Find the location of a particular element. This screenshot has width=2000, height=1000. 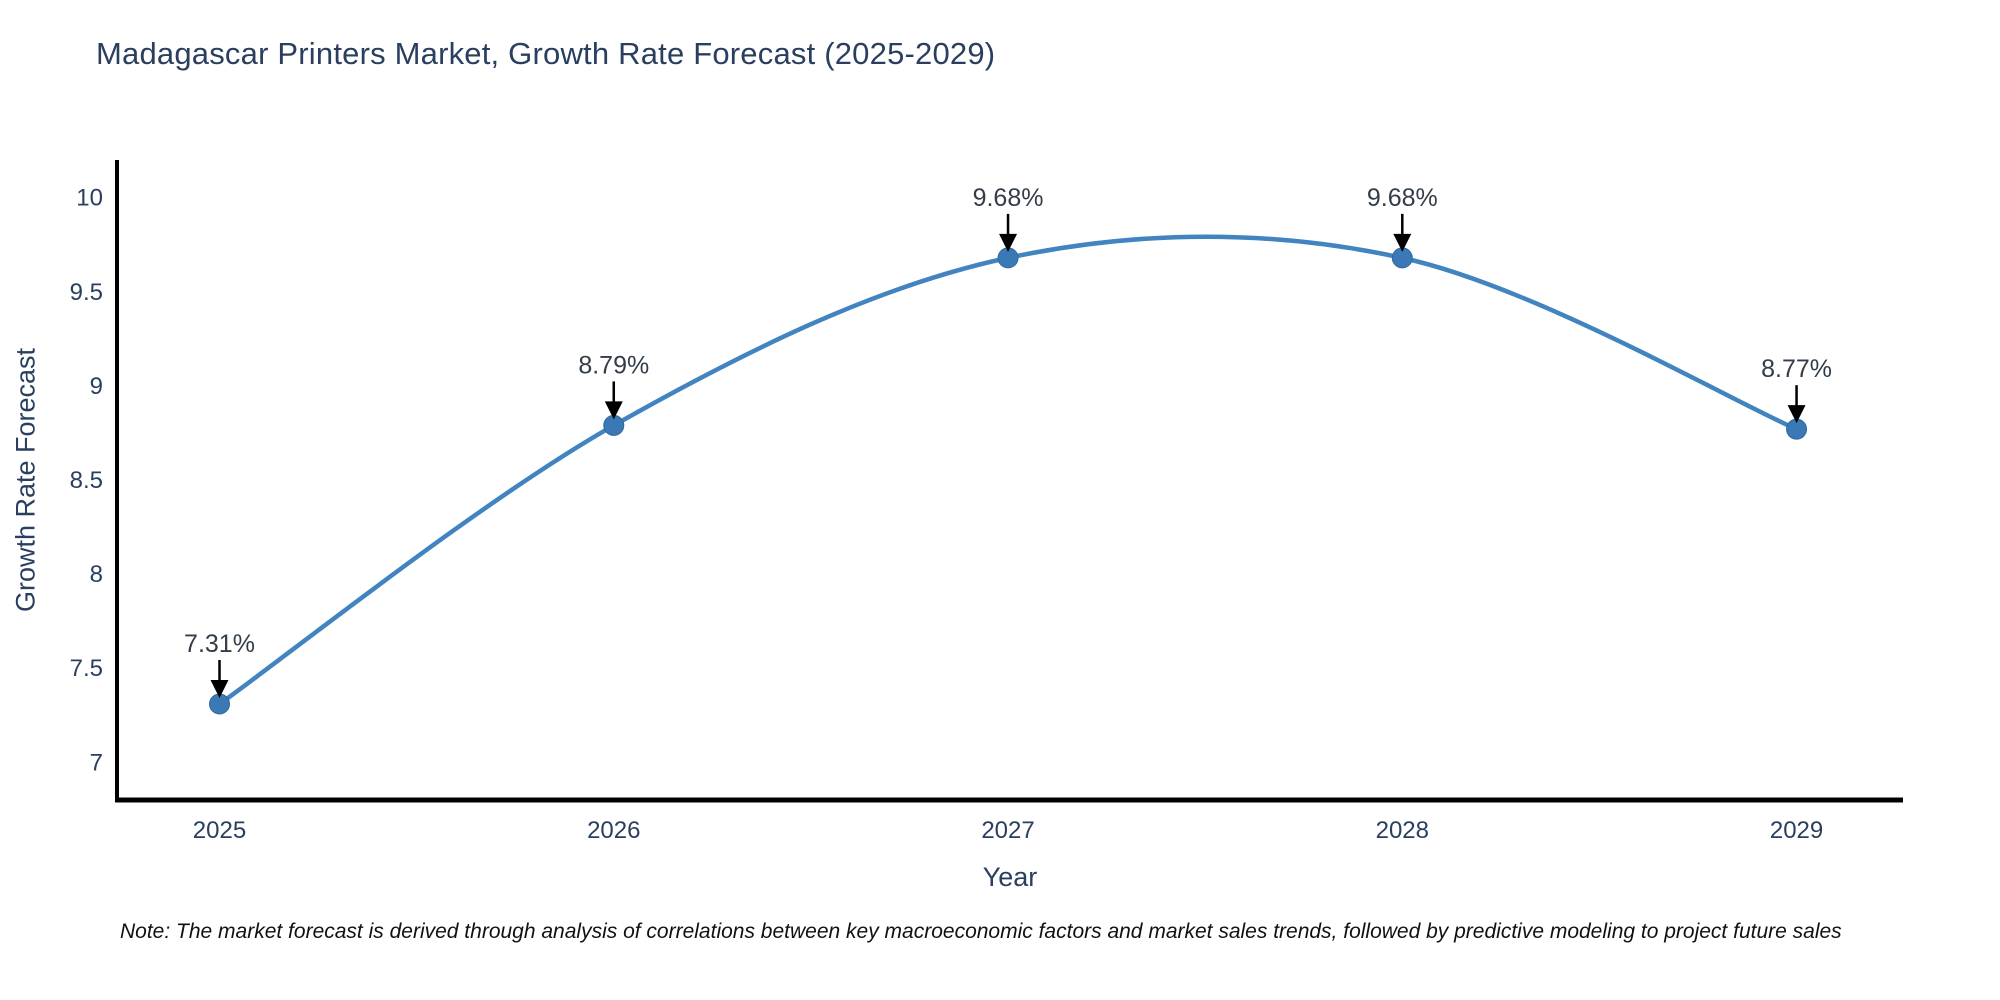

x-tick-label: 2029 is located at coordinates (1796, 830).